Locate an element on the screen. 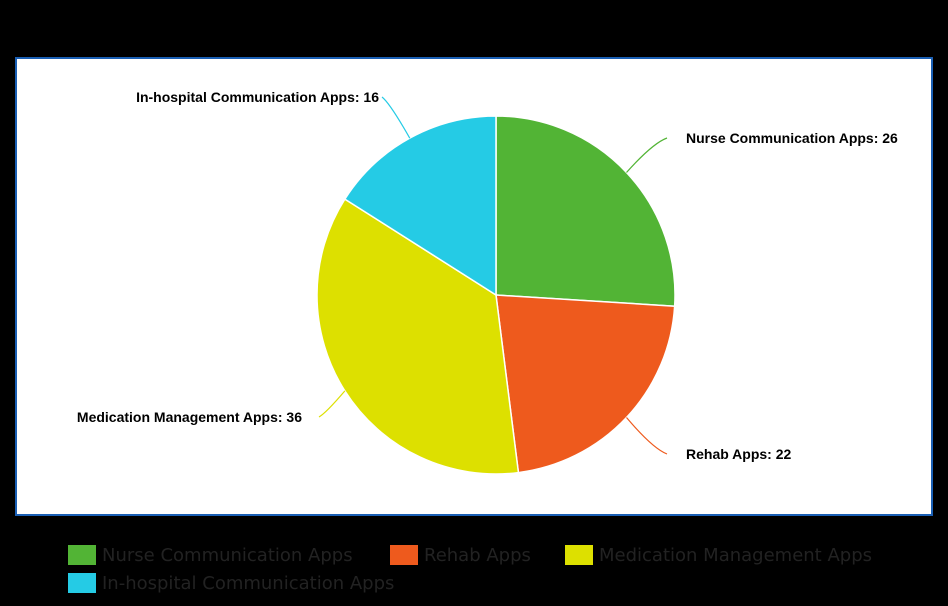  pie-slice-rehab-apps is located at coordinates (585, 384).